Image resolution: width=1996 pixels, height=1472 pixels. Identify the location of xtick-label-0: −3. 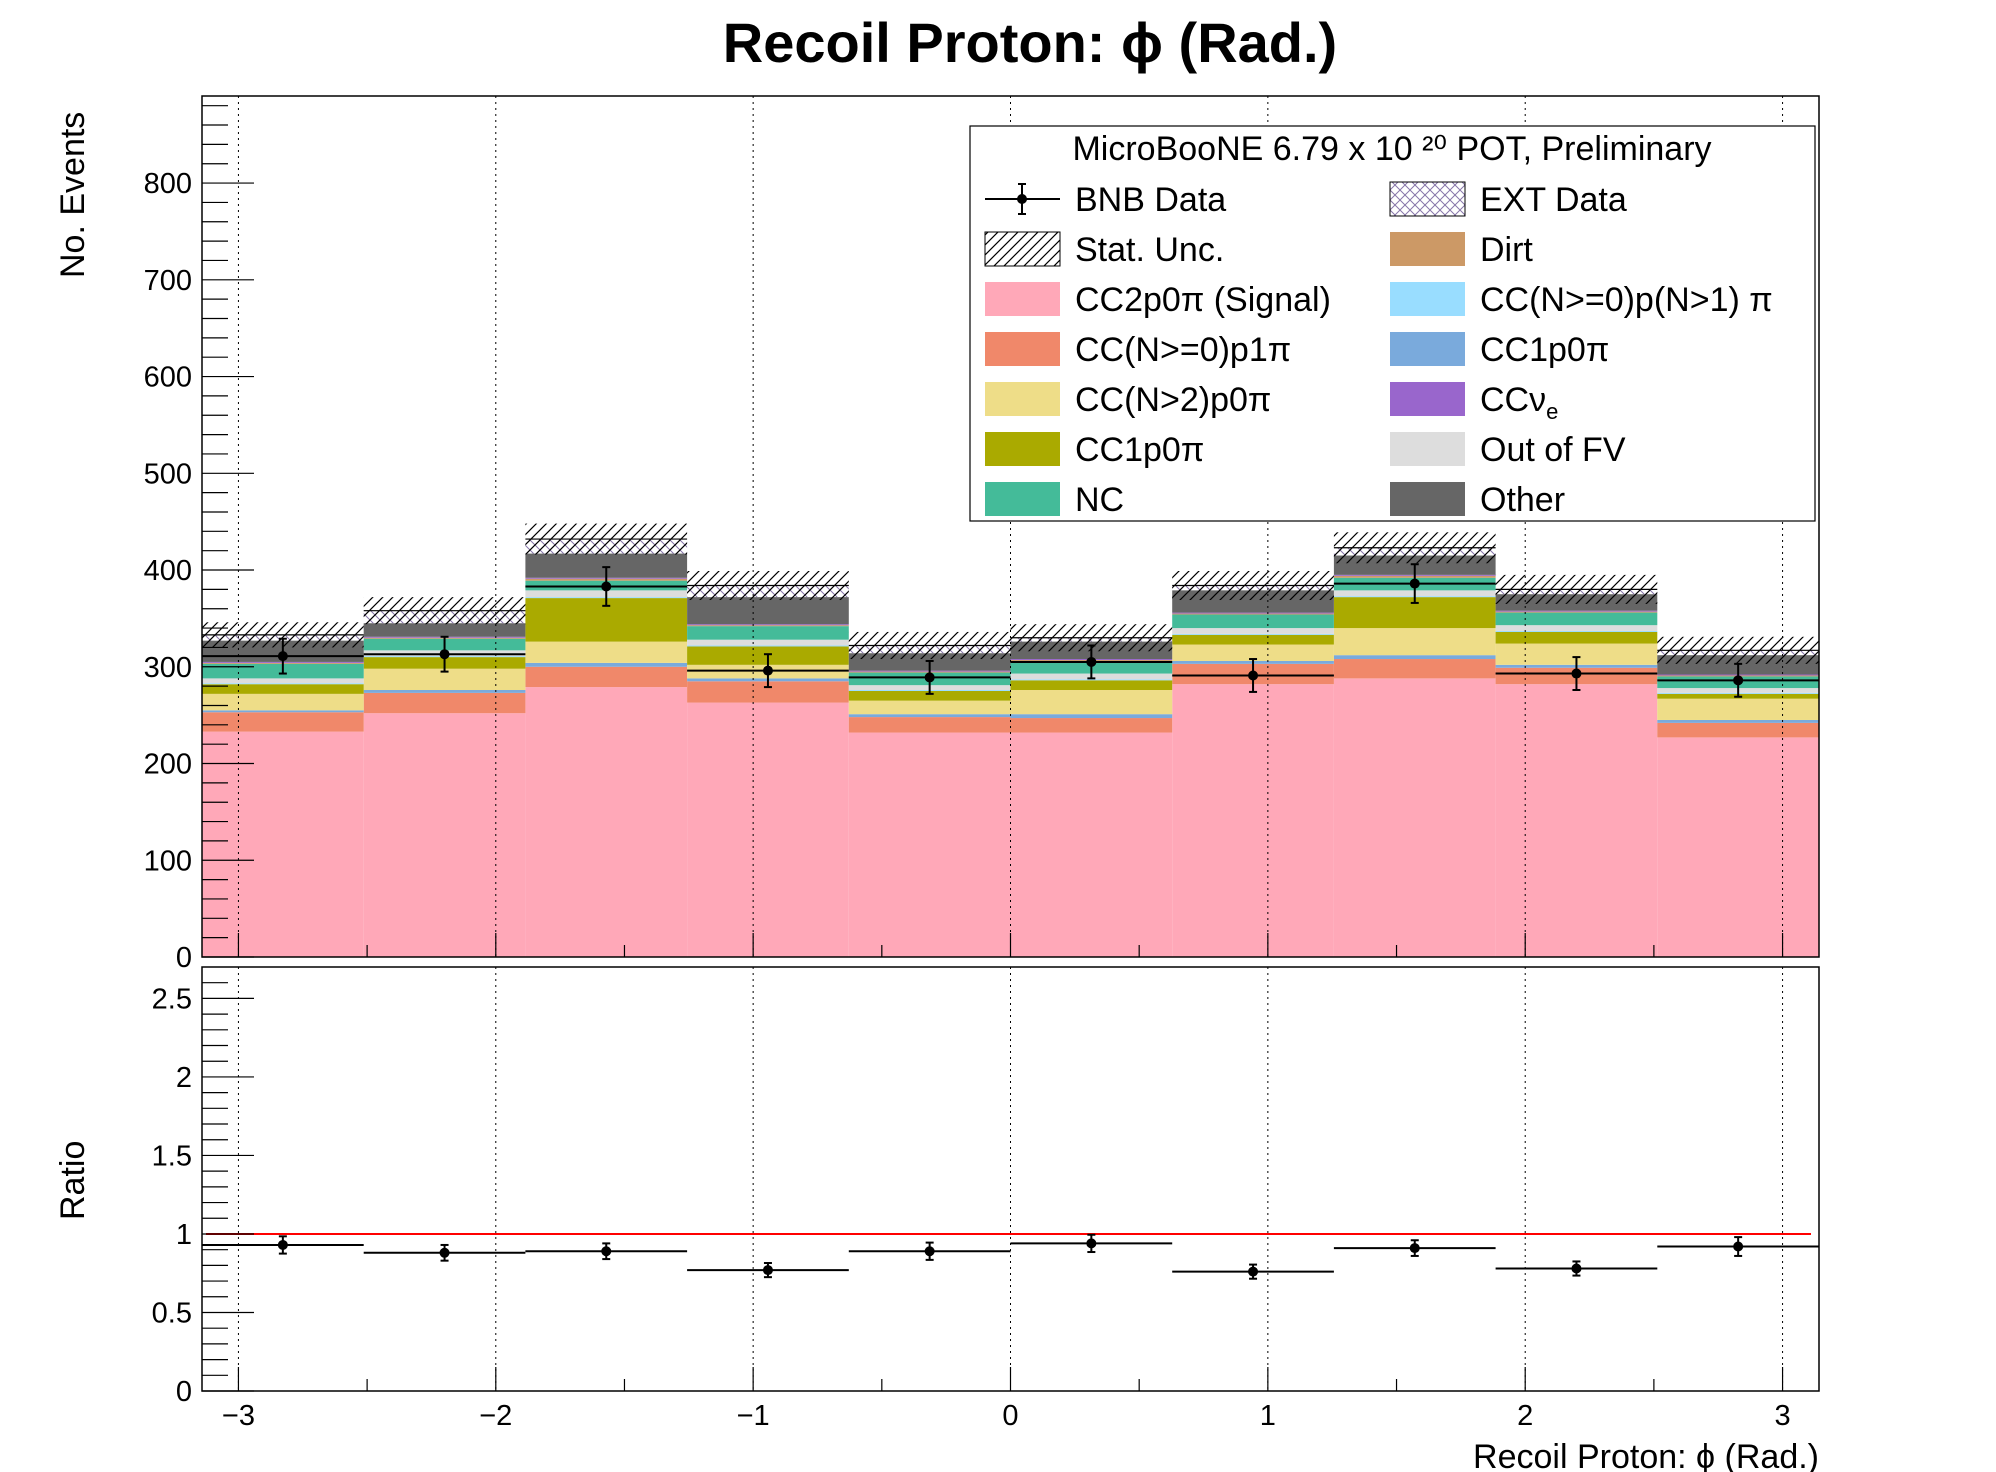
(238, 1416).